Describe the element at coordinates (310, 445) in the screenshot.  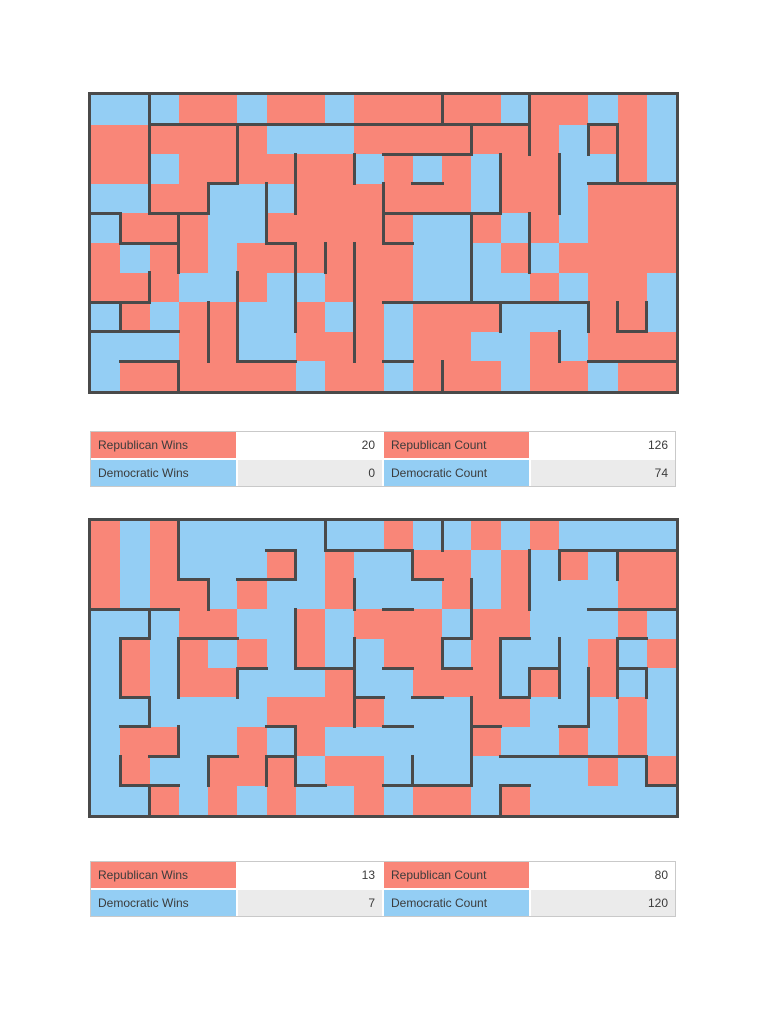
I see `republican-wins-value: 20` at that location.